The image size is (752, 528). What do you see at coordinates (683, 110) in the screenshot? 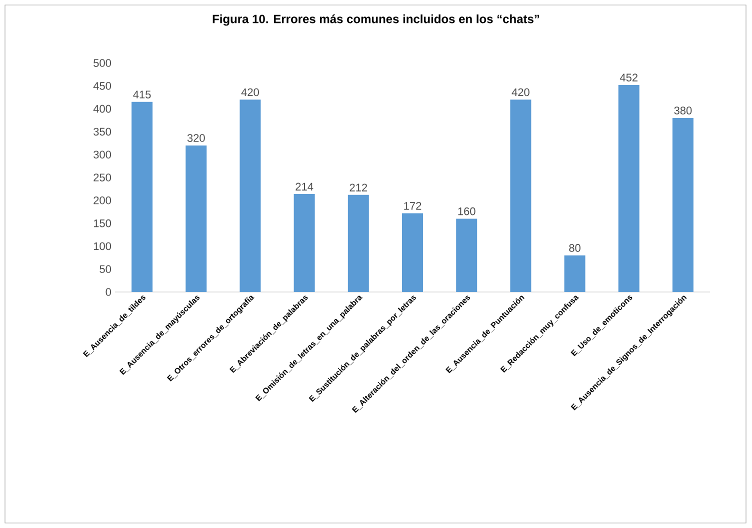
I see `data-label: 380` at bounding box center [683, 110].